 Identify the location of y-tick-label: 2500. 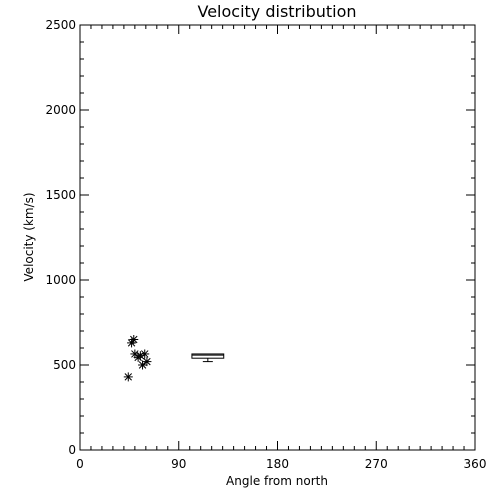
(60, 25).